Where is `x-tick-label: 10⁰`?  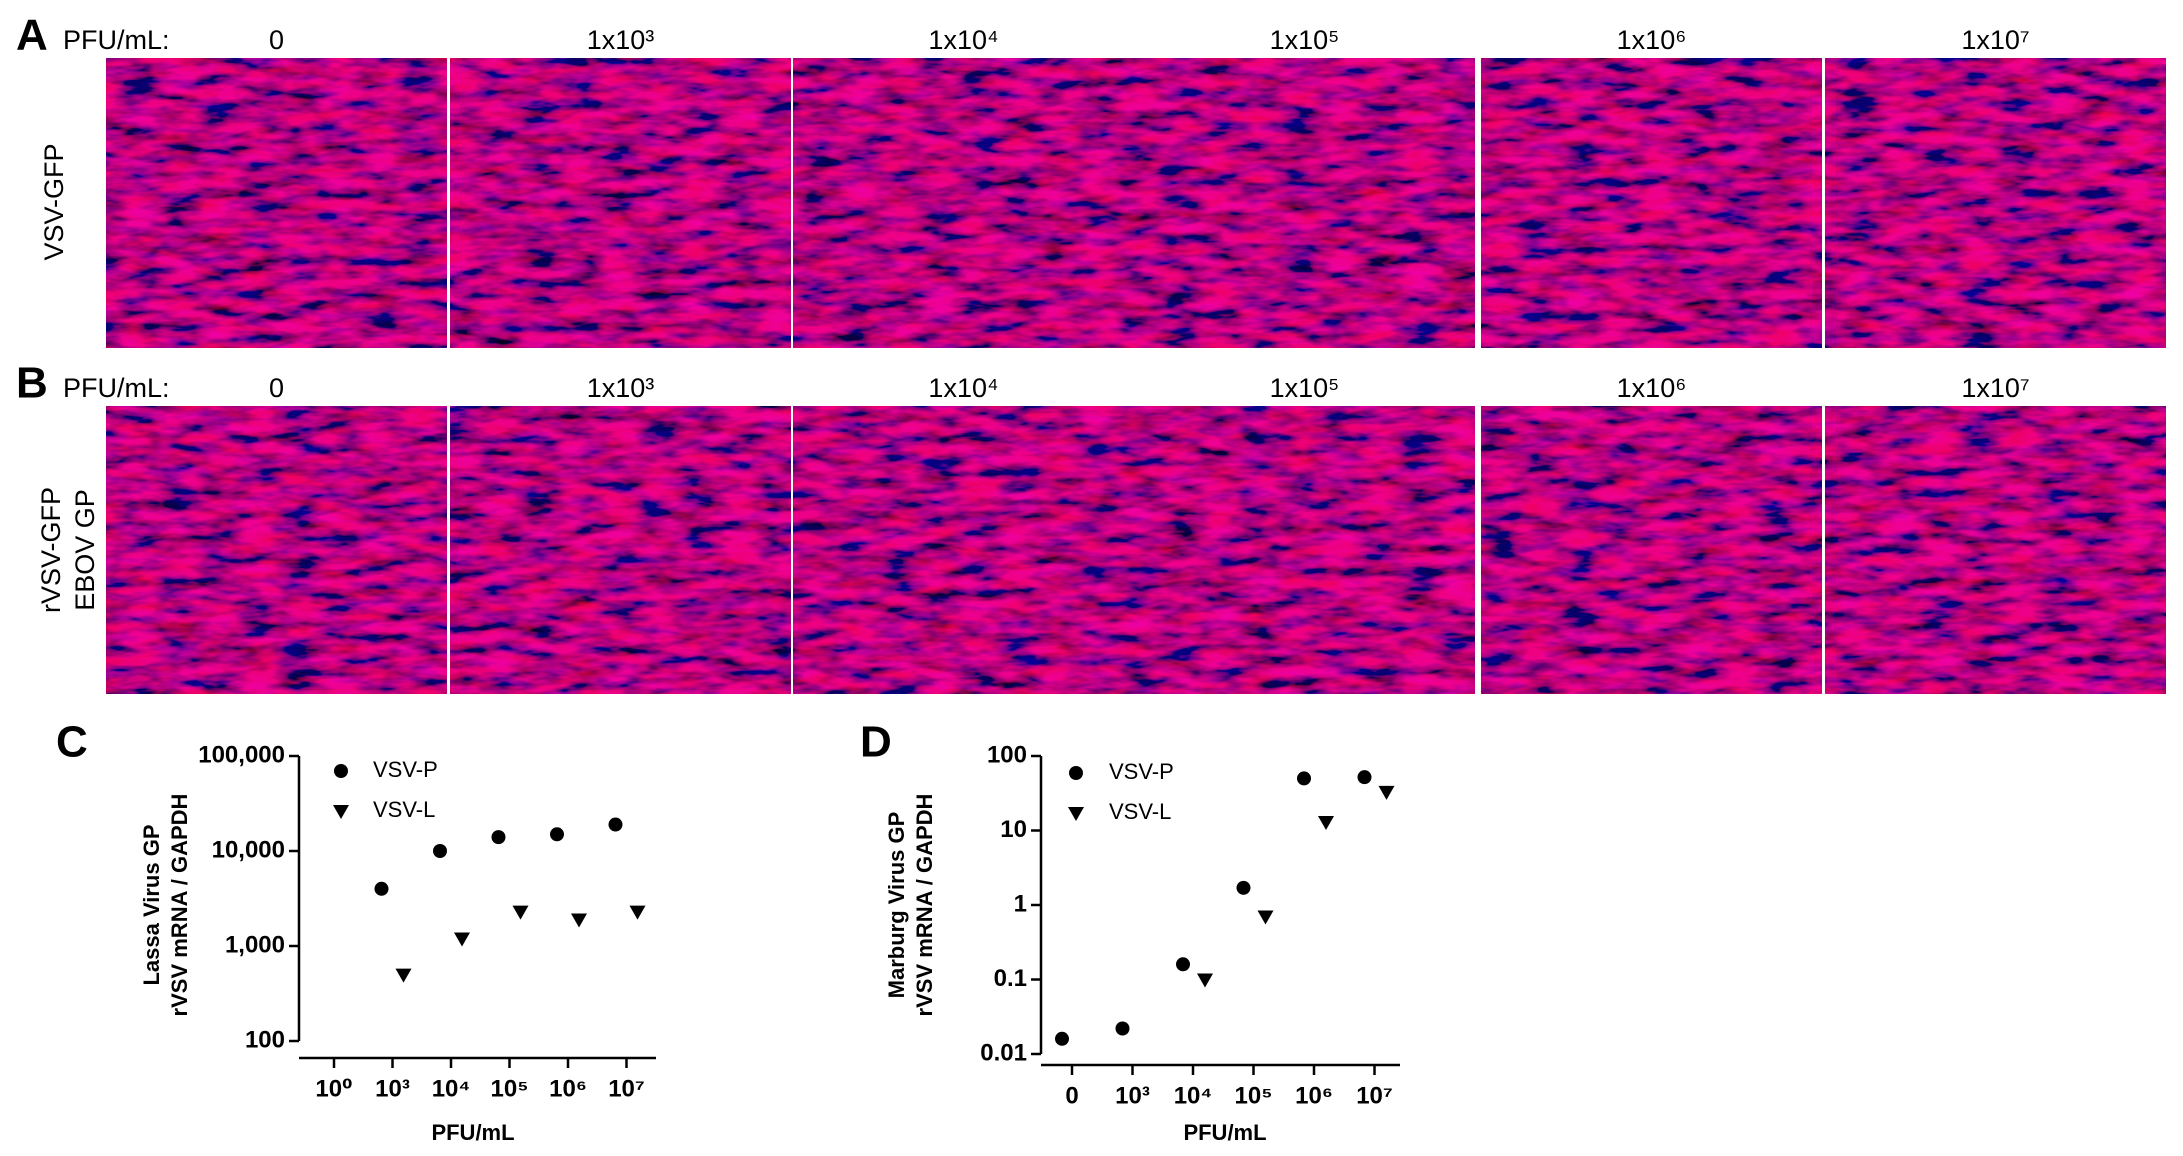
x-tick-label: 10⁰ is located at coordinates (333, 1088).